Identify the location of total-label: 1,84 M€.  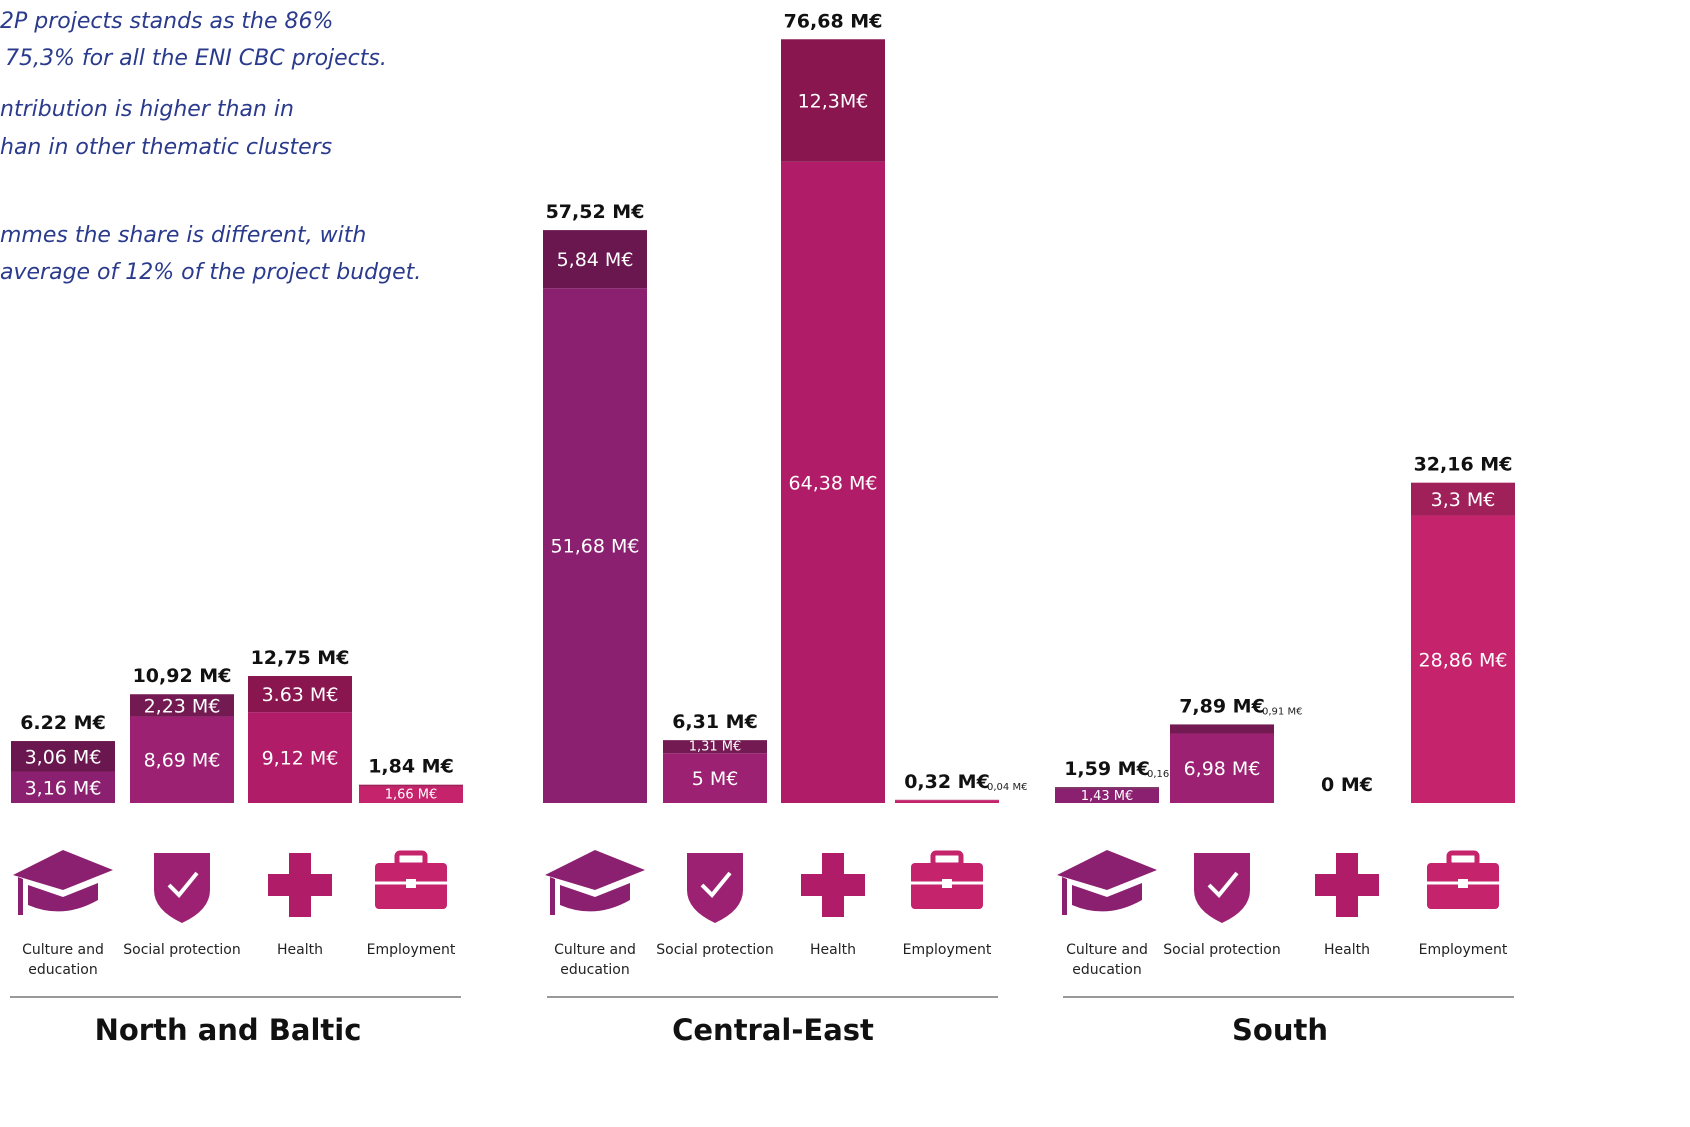
(411, 767).